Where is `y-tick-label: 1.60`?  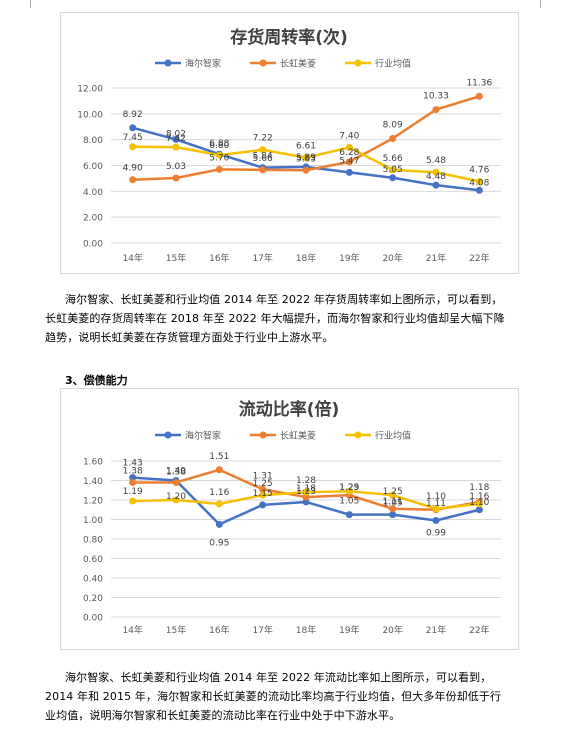
y-tick-label: 1.60 is located at coordinates (93, 463).